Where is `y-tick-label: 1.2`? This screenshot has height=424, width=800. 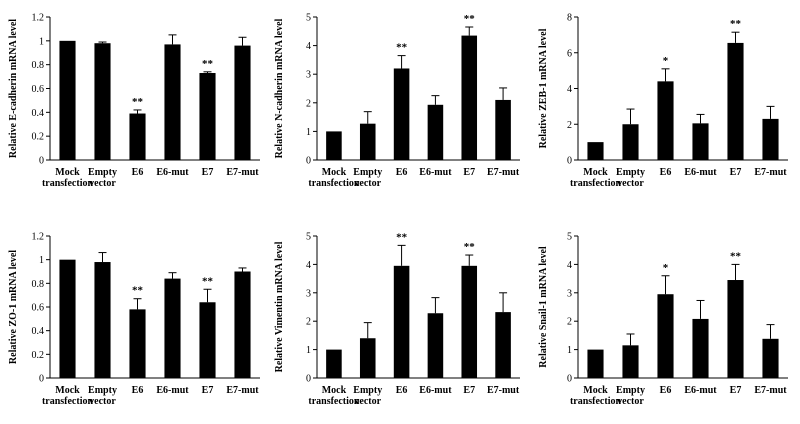 y-tick-label: 1.2 is located at coordinates (38, 237).